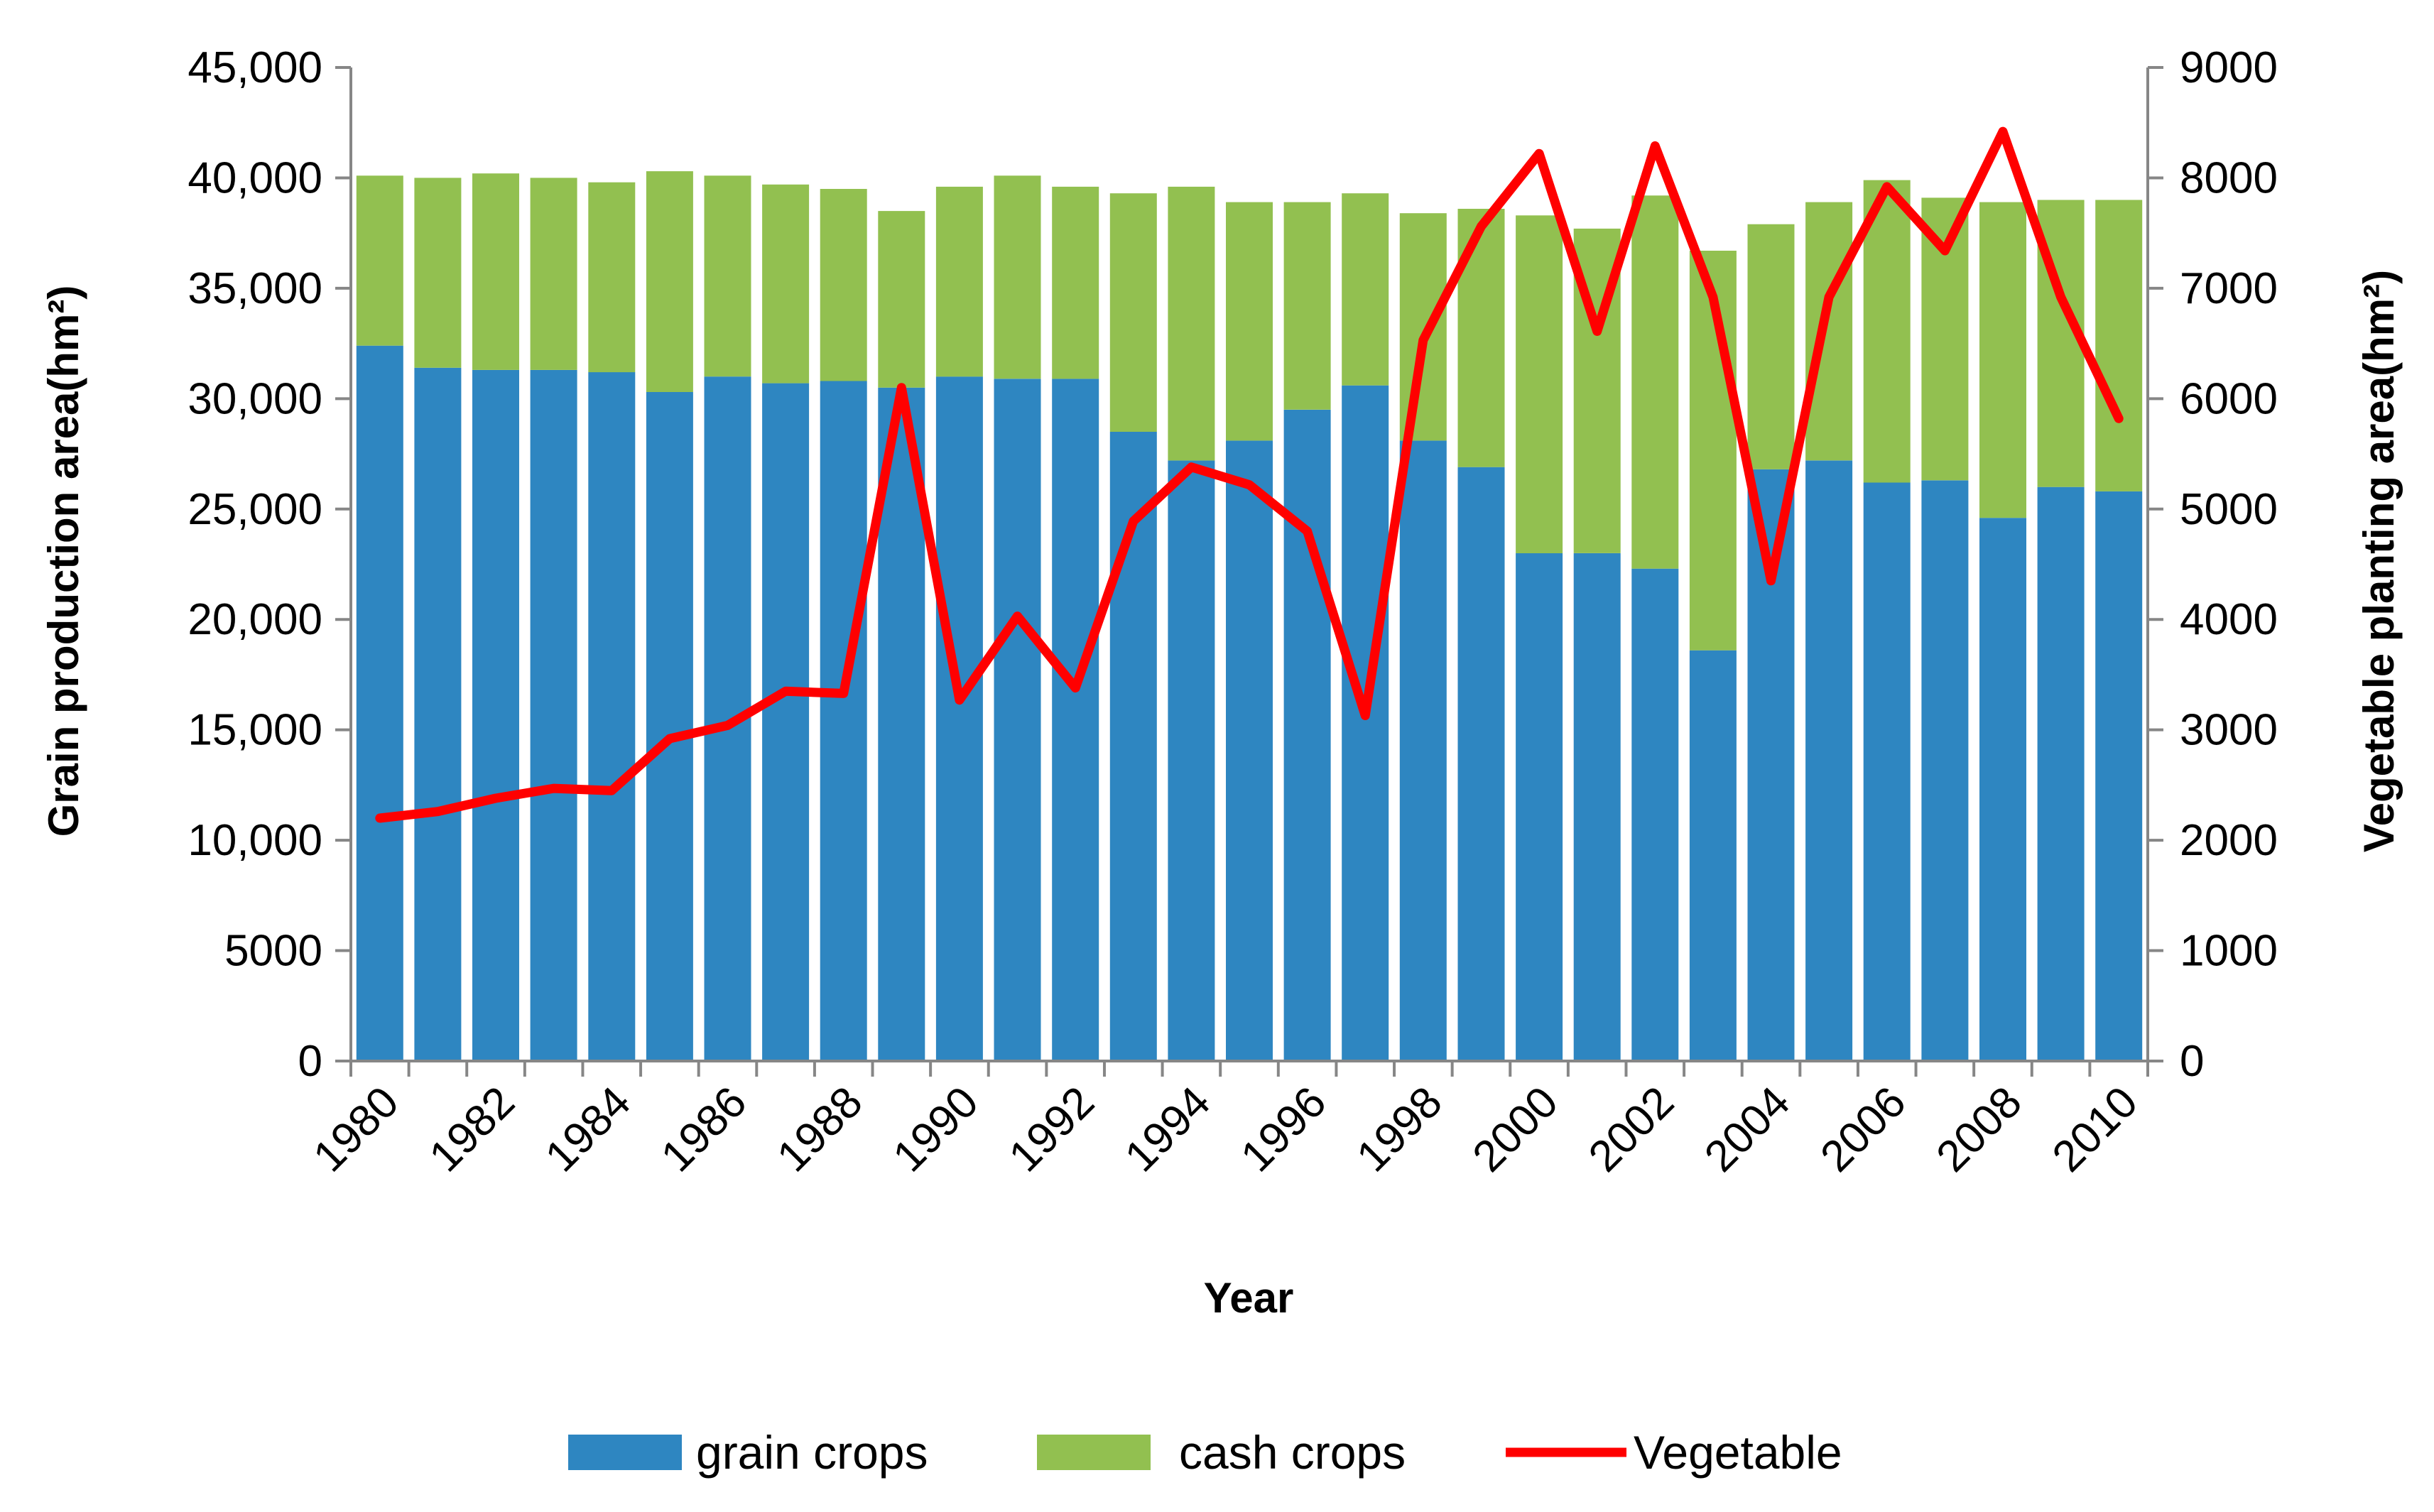 This screenshot has width=2434, height=1512. I want to click on y2-tick-label-2000: 2000, so click(2229, 841).